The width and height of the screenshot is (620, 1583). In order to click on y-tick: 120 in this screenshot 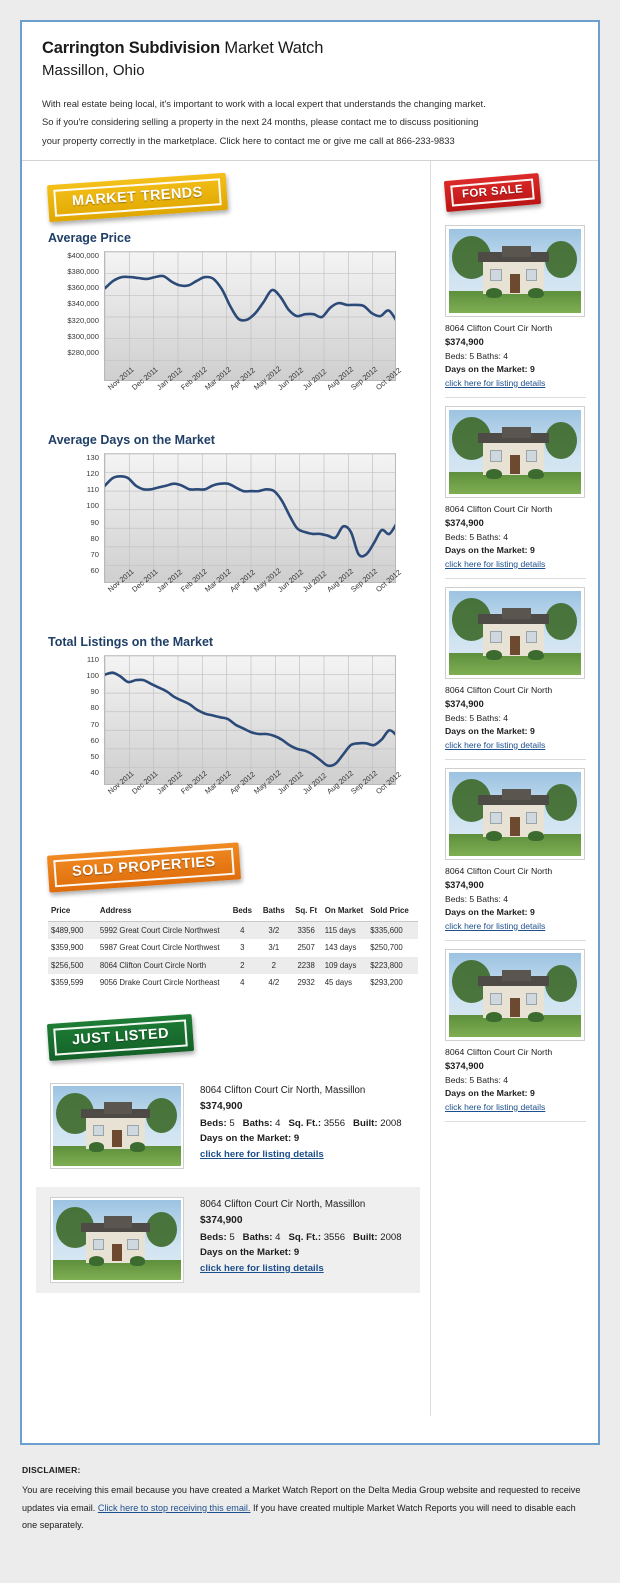, I will do `click(92, 474)`.